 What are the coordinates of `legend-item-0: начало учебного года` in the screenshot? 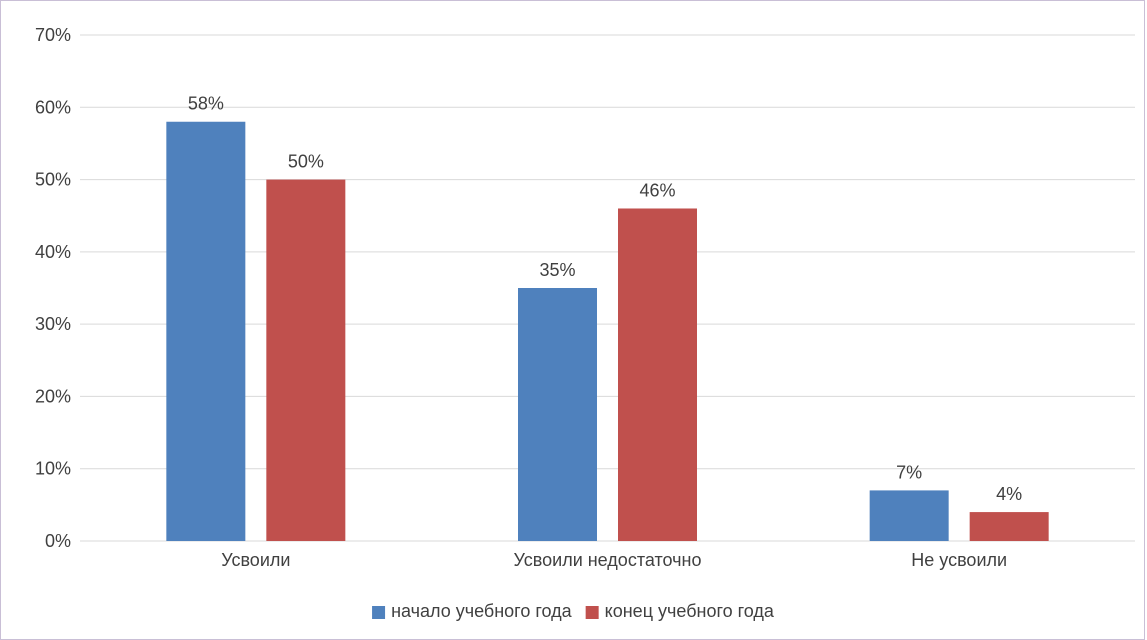 It's located at (472, 611).